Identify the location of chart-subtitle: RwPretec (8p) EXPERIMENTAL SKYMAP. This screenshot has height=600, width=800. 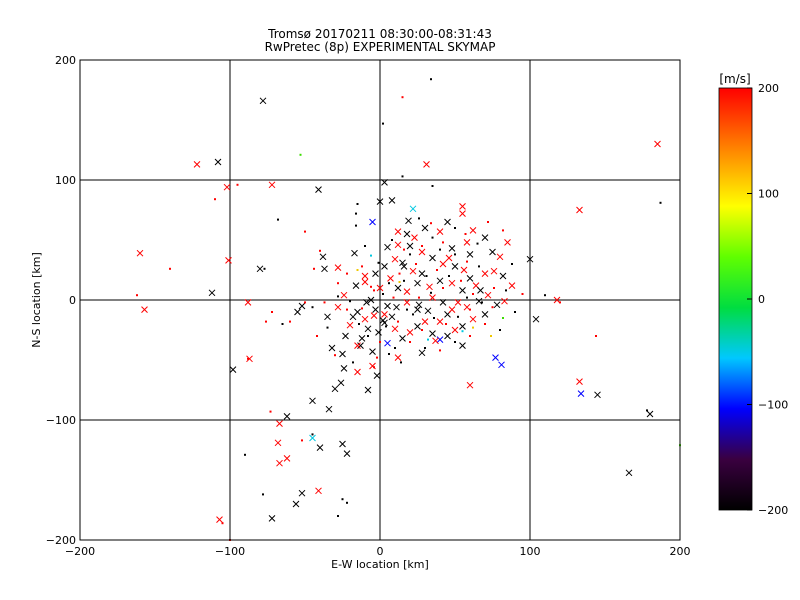
(380, 47).